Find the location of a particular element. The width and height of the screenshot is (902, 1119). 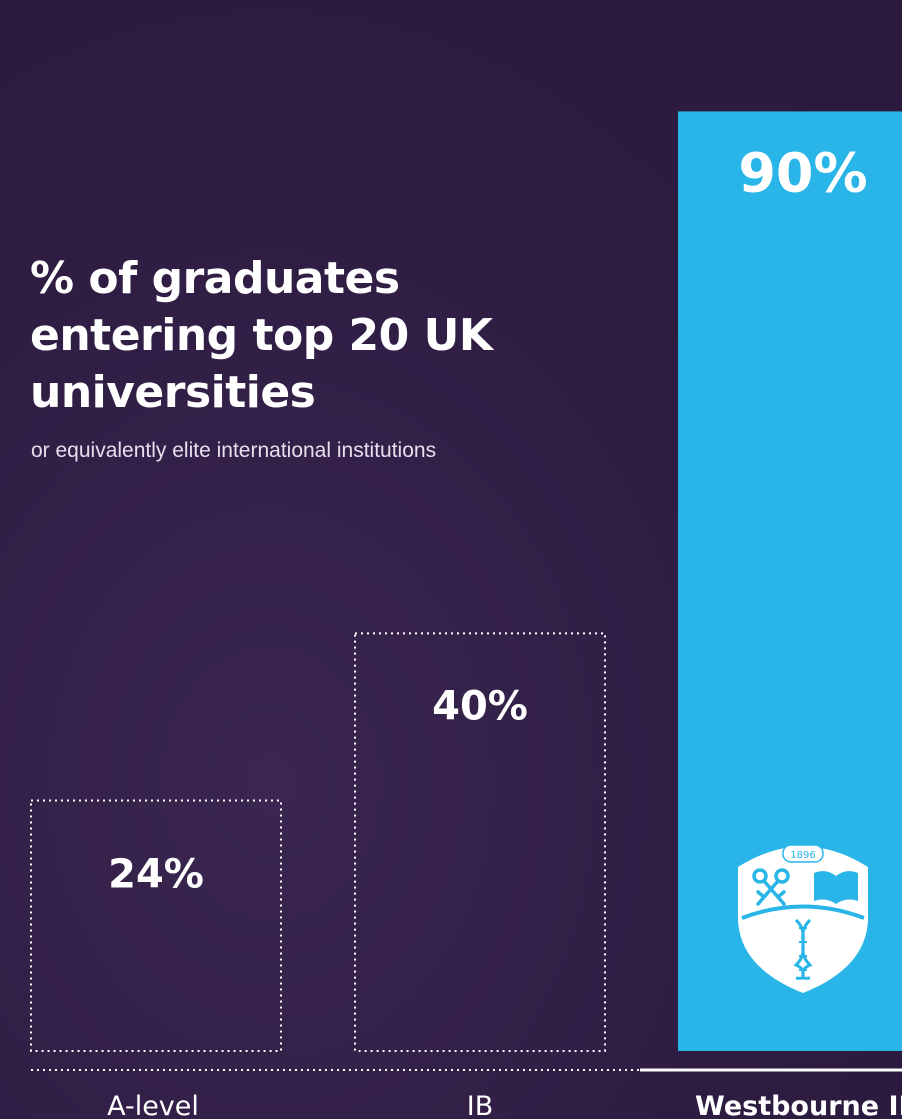

crest-year: 1896 is located at coordinates (802, 855).